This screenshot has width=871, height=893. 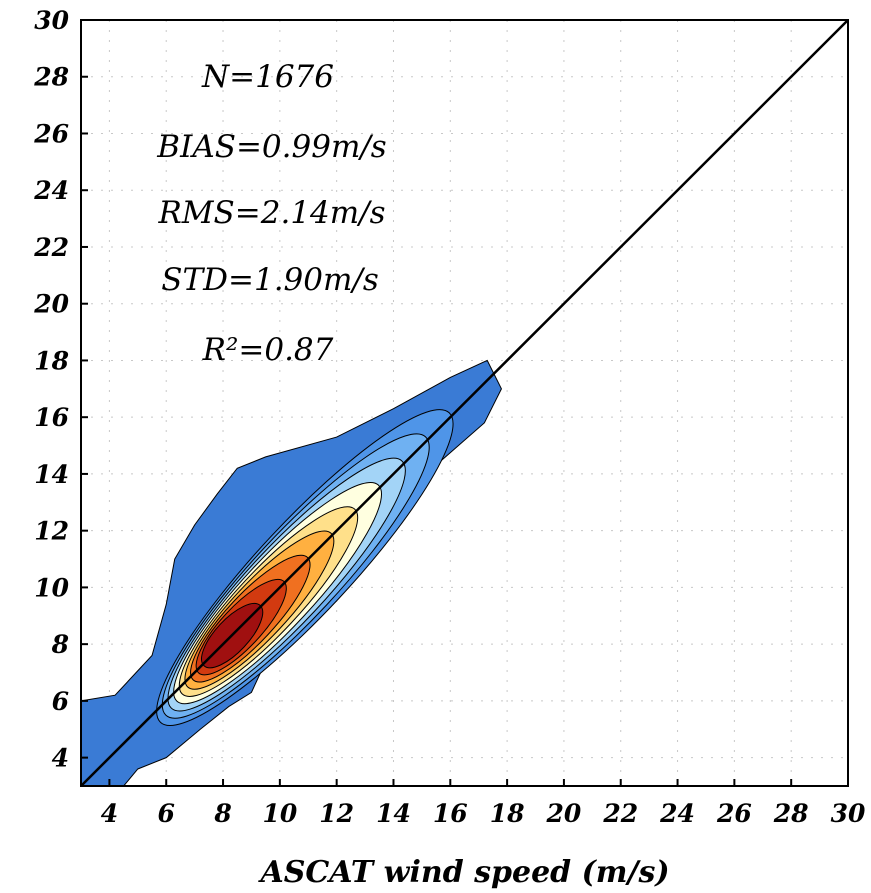 What do you see at coordinates (279, 813) in the screenshot?
I see `x-tick-label: 10` at bounding box center [279, 813].